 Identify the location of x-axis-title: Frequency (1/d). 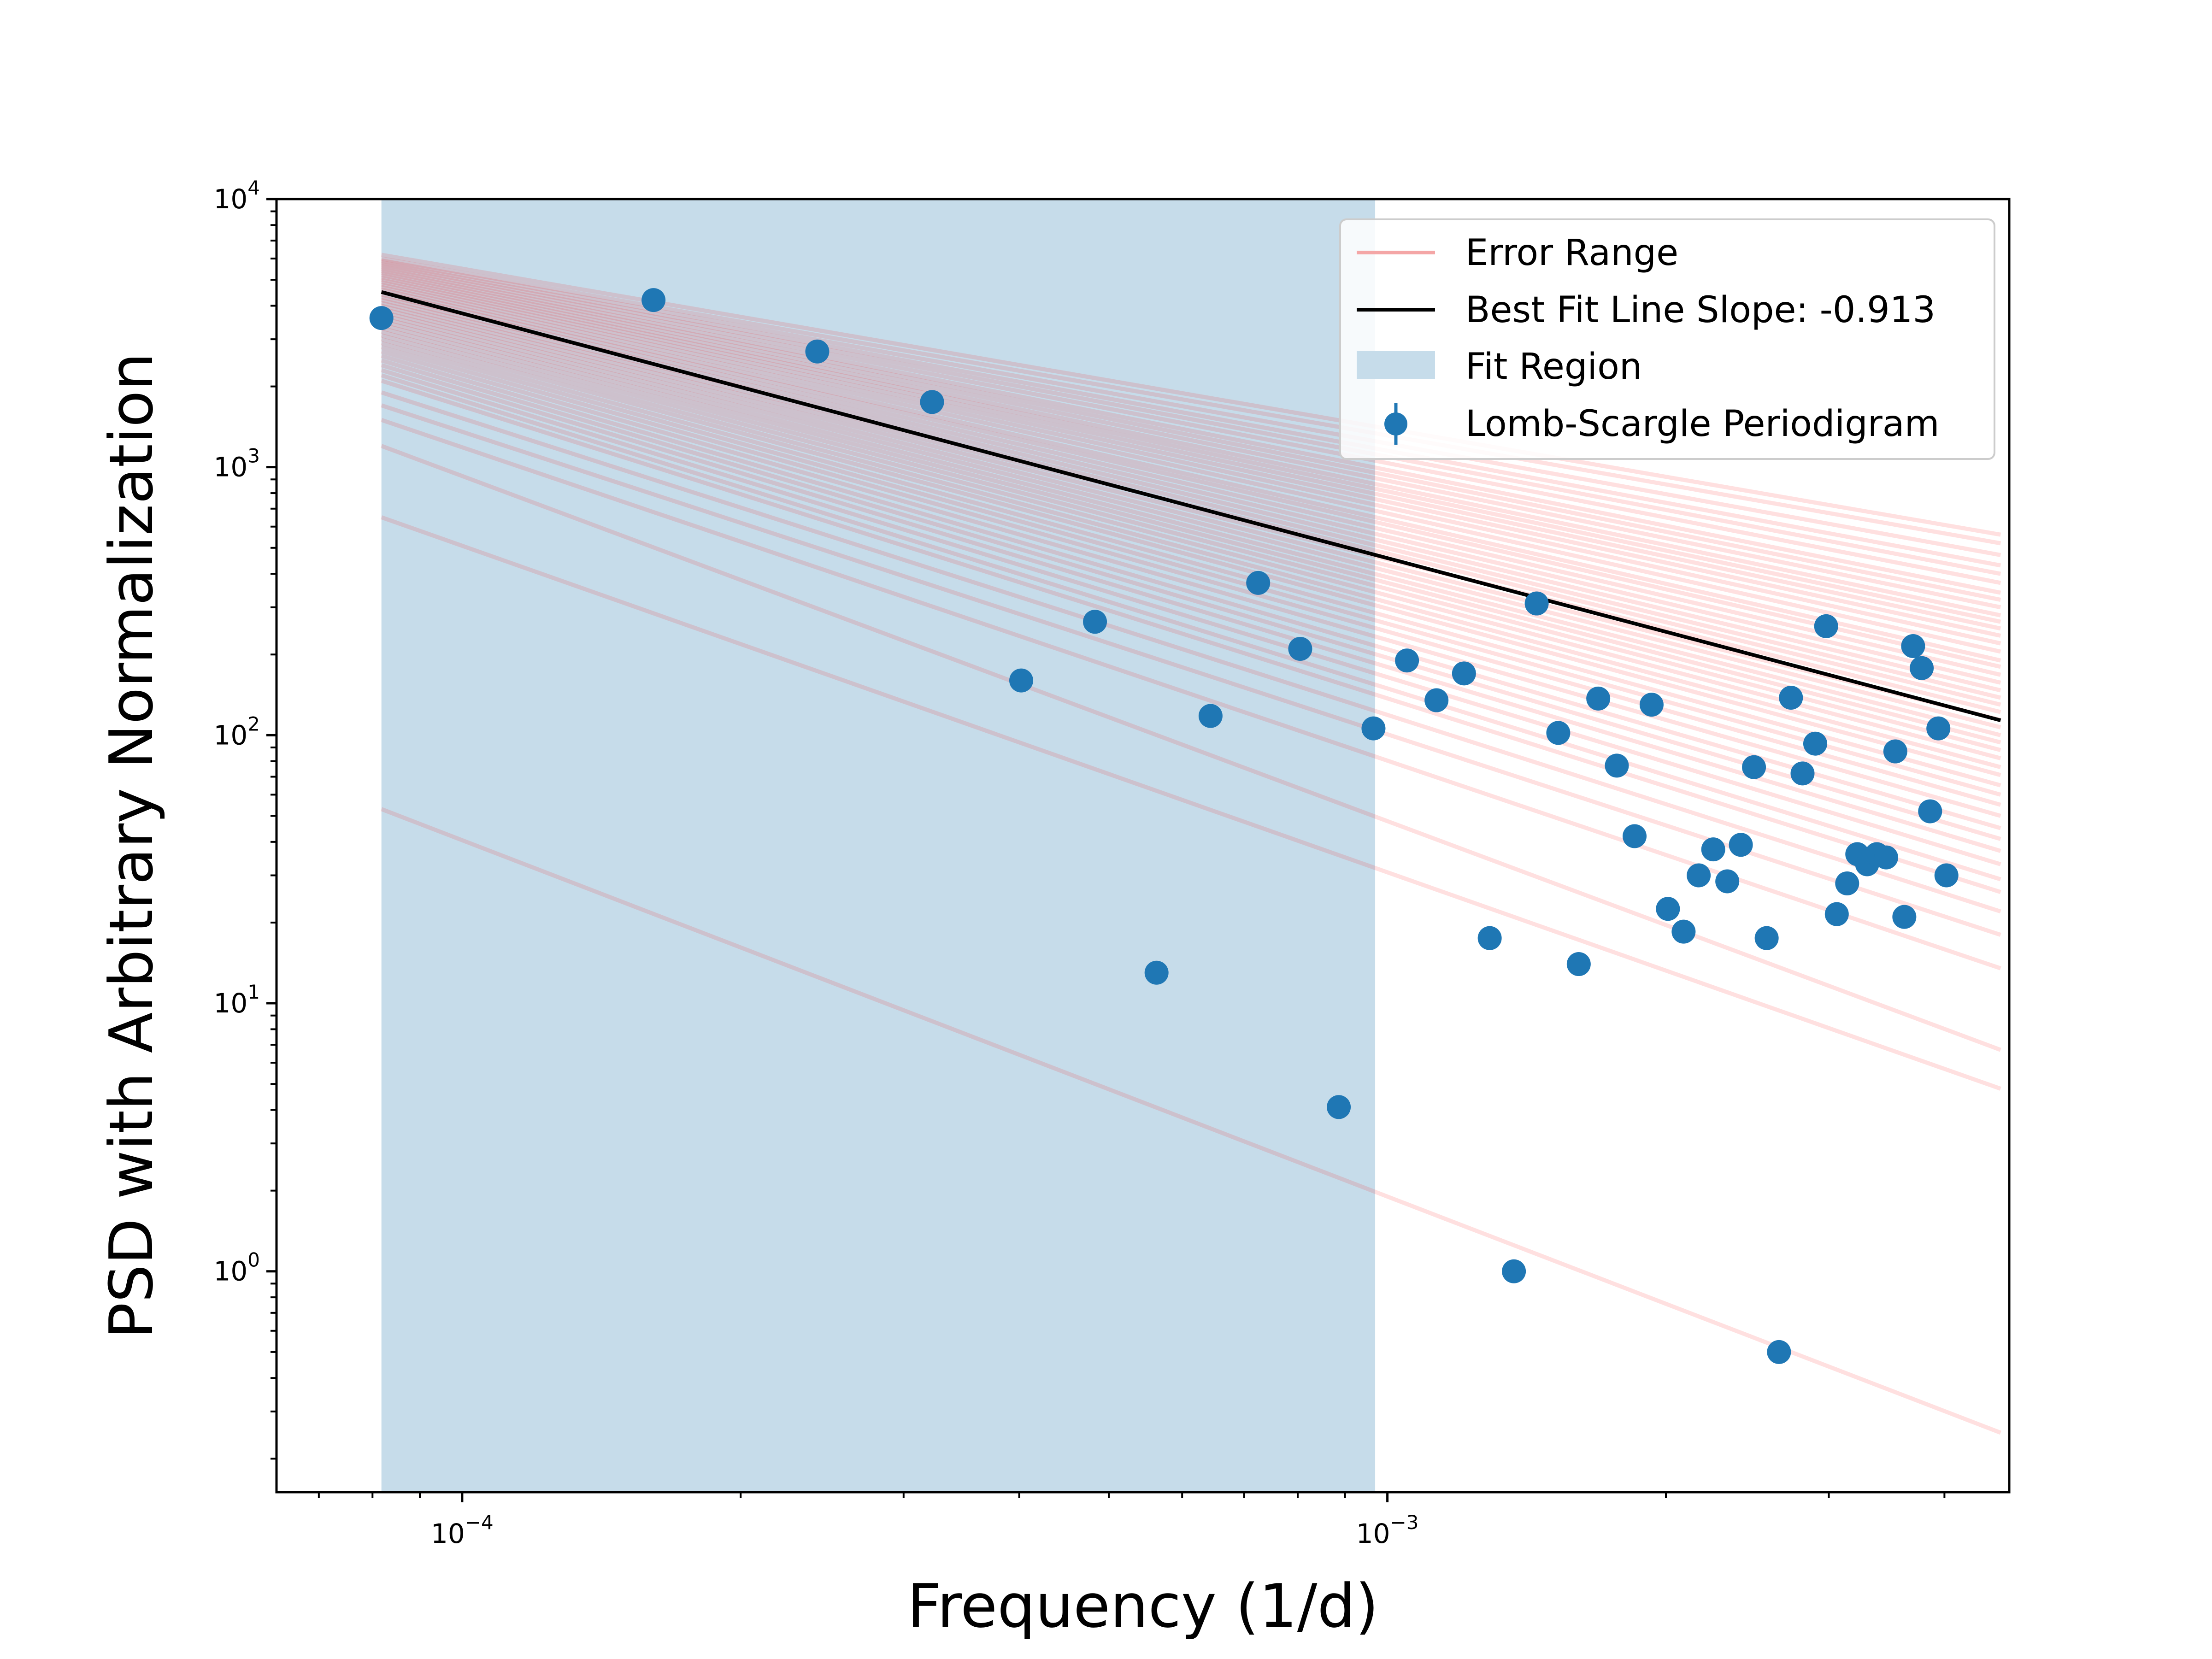
(1142, 1606).